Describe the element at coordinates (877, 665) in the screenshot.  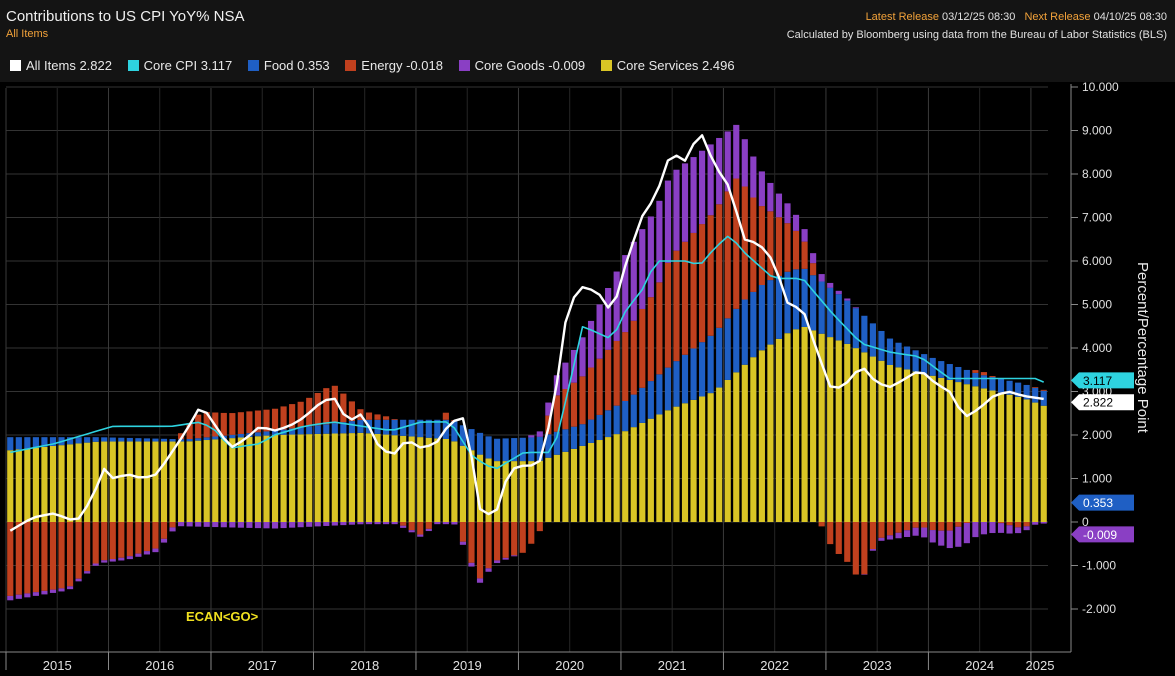
I see `x-tick-label: 2023` at that location.